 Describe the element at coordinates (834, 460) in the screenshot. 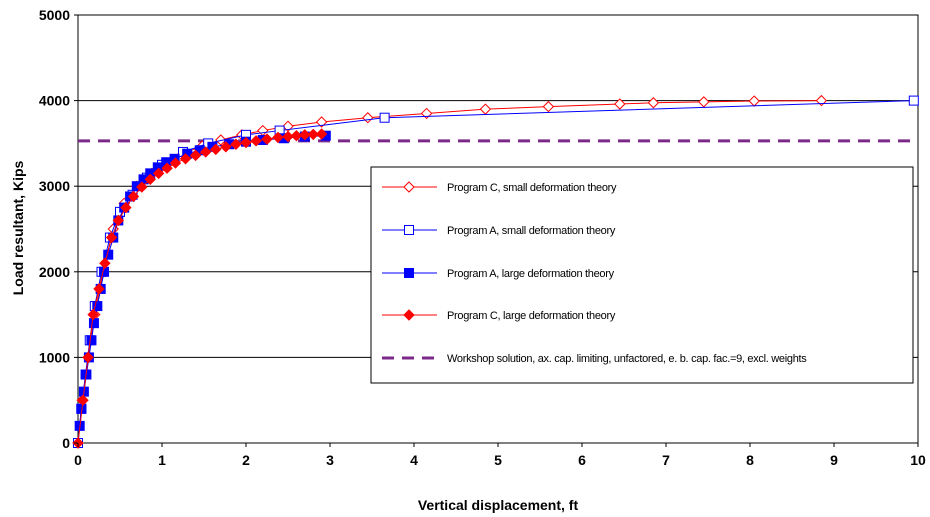

I see `x-tick-label: 9` at that location.